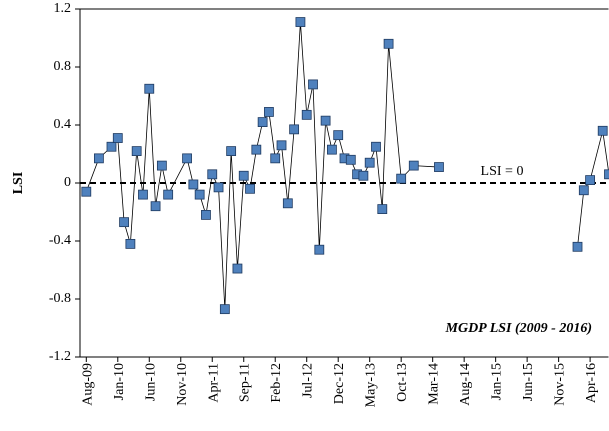 The image size is (609, 431). Describe the element at coordinates (245, 382) in the screenshot. I see `x-tick-label: Sep-11` at that location.